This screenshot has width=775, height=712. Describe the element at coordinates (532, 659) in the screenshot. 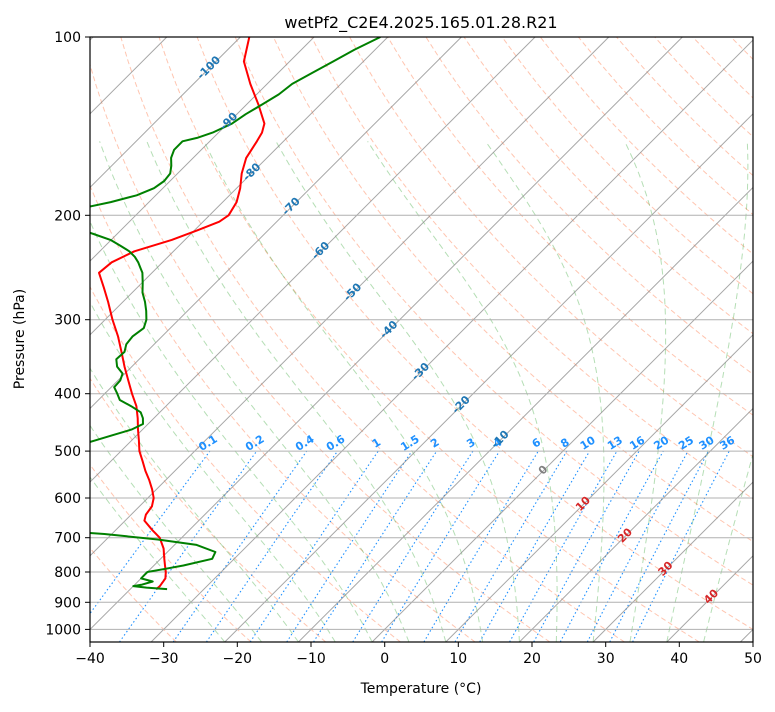

I see `x-tick-label: 20` at that location.